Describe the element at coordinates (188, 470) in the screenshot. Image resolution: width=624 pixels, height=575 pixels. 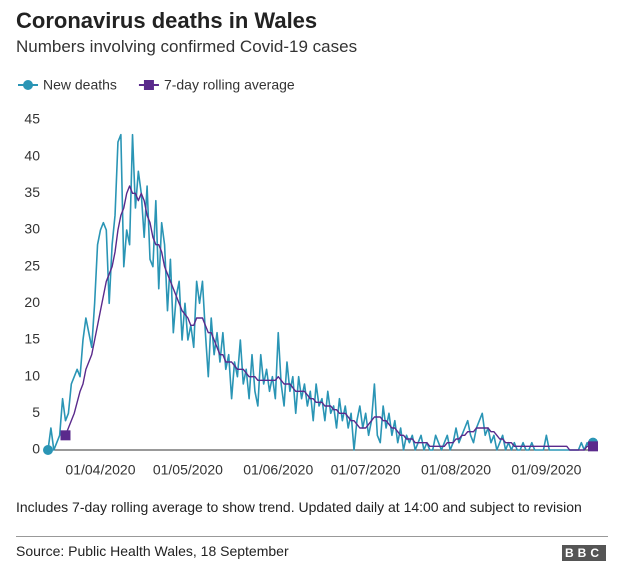
I see `x-tick-label: 01/05/2020` at that location.